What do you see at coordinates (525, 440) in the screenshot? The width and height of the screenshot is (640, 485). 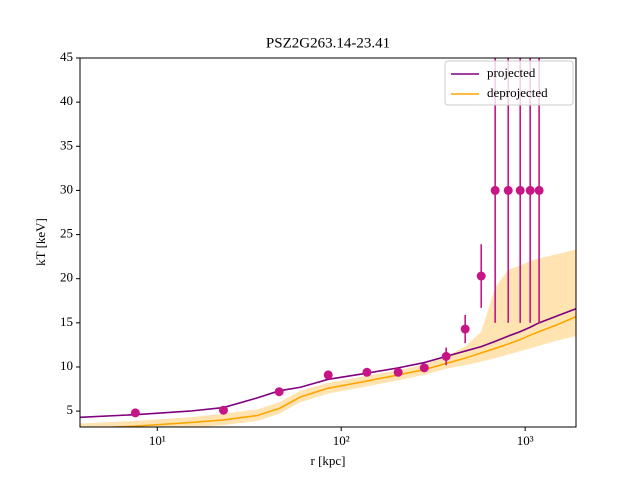 I see `x-tick-label: 10³` at bounding box center [525, 440].